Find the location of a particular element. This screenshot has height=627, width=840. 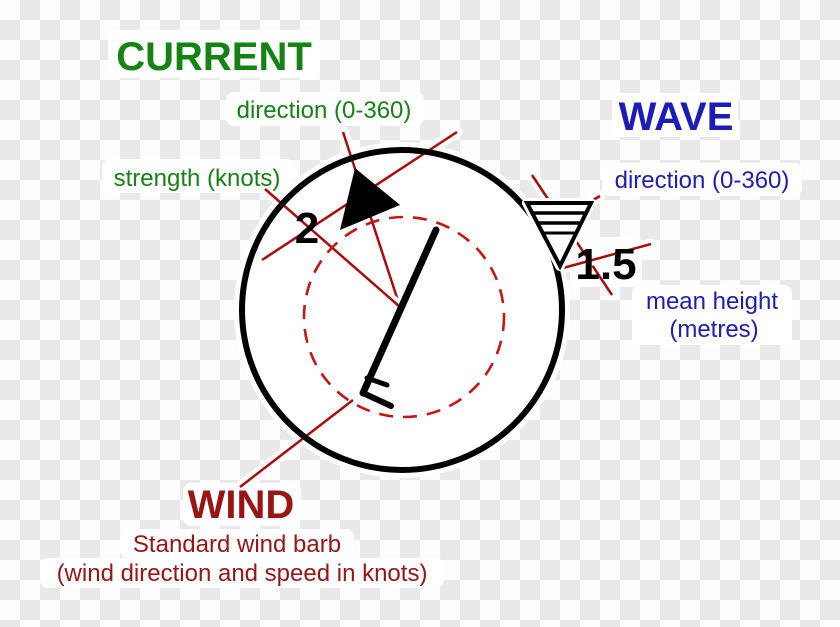

wave-height-symbol is located at coordinates (559, 234).